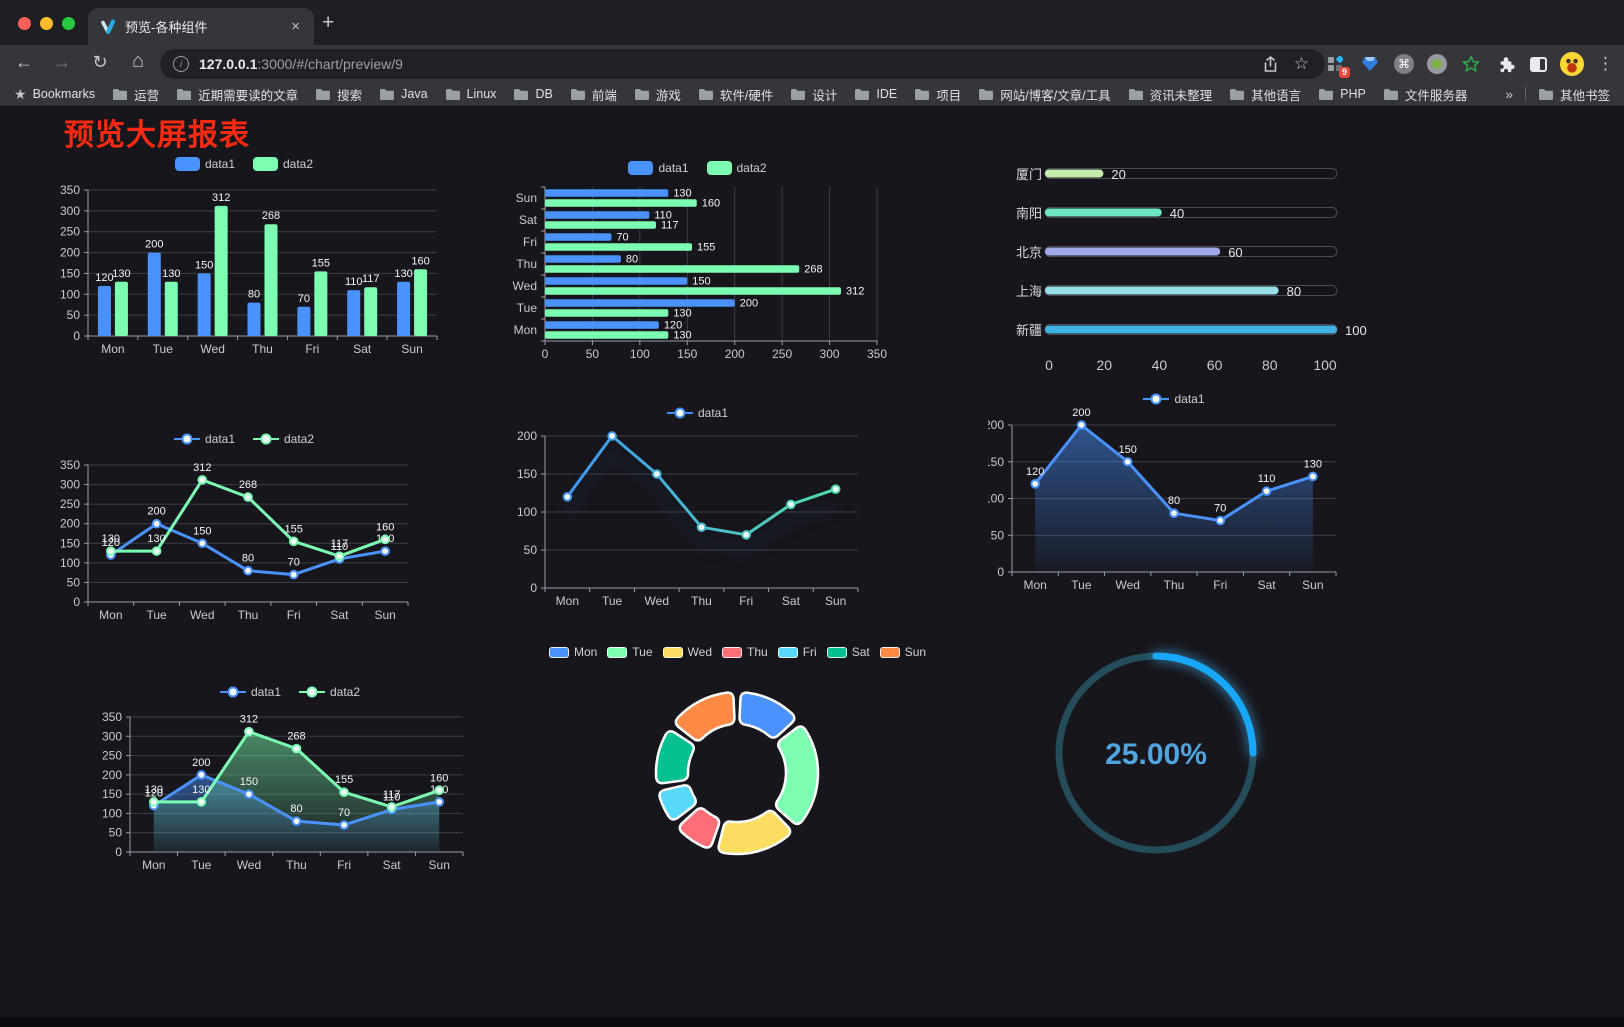  I want to click on svg-text: 268, so click(248, 485).